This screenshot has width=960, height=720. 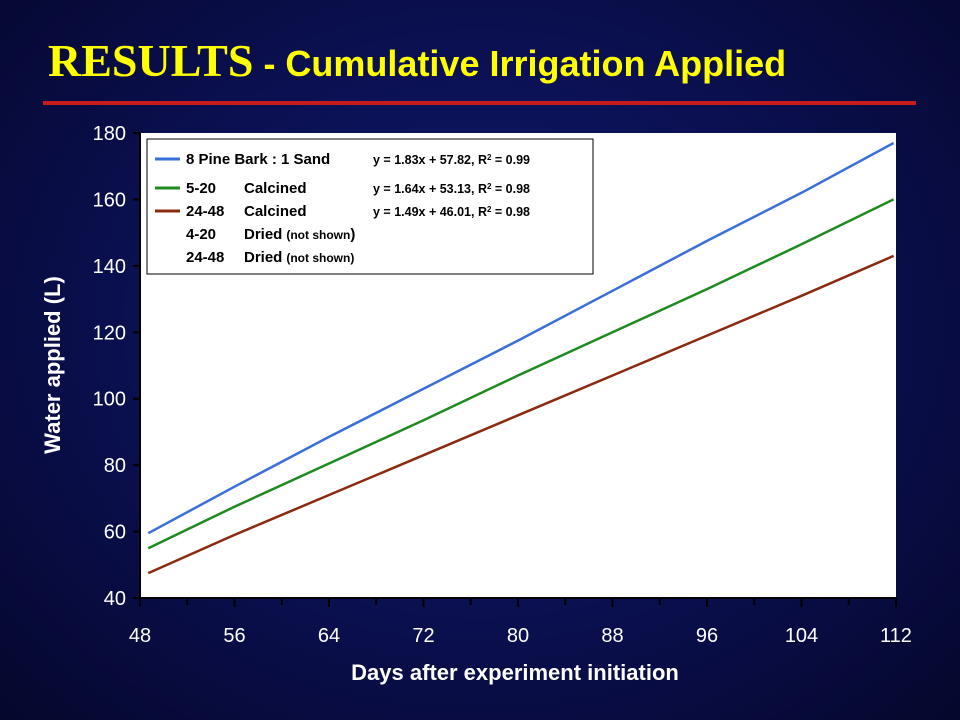 What do you see at coordinates (205, 211) in the screenshot?
I see `legend-label-24-48: 24-48` at bounding box center [205, 211].